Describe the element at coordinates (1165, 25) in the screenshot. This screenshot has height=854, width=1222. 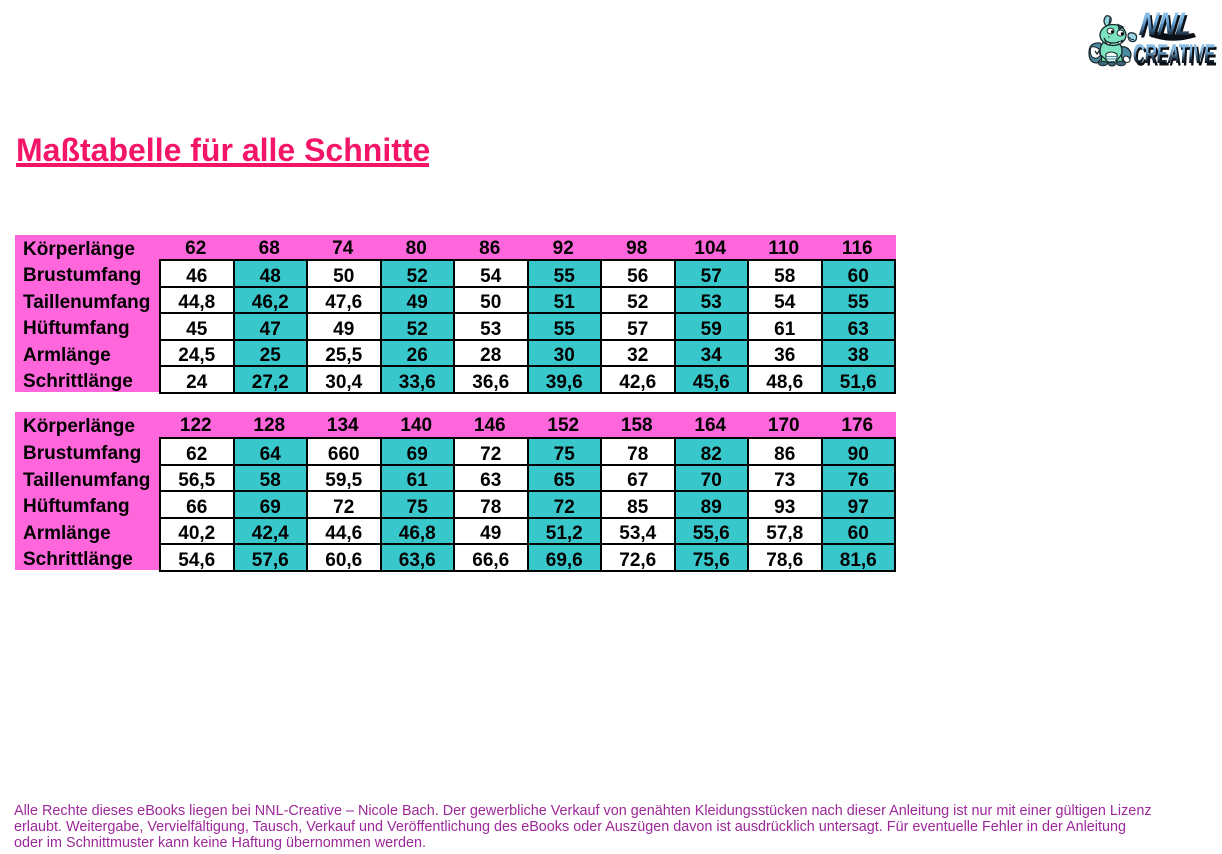
I see `svg-text: NNL` at that location.